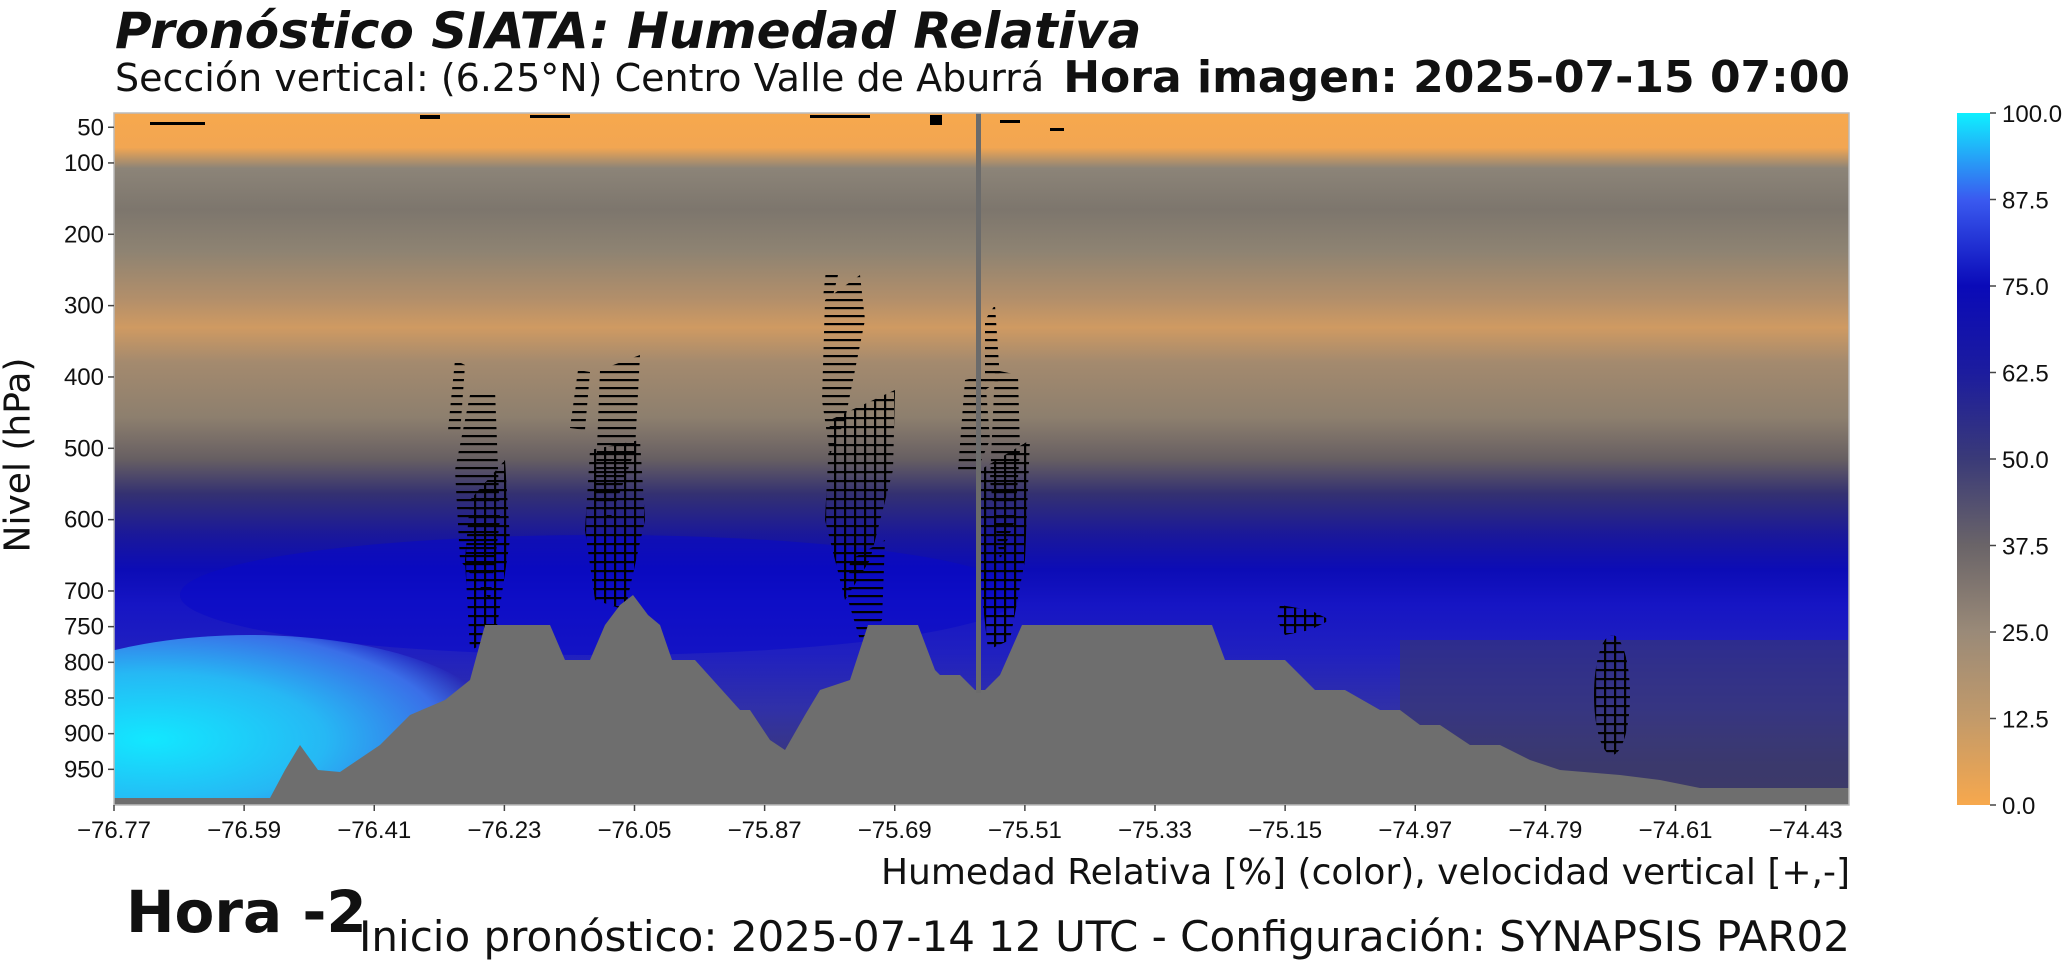  I want to click on x-tick-label: −75.15, so click(1285, 830).